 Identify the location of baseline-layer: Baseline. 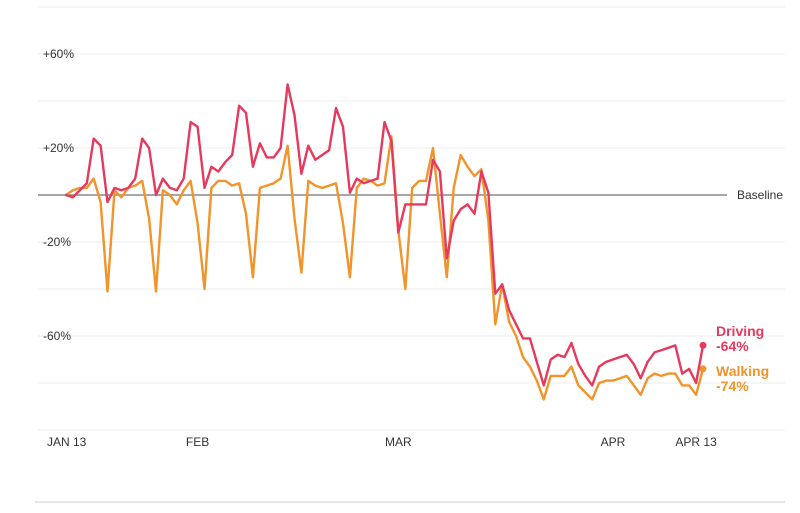
(410, 195).